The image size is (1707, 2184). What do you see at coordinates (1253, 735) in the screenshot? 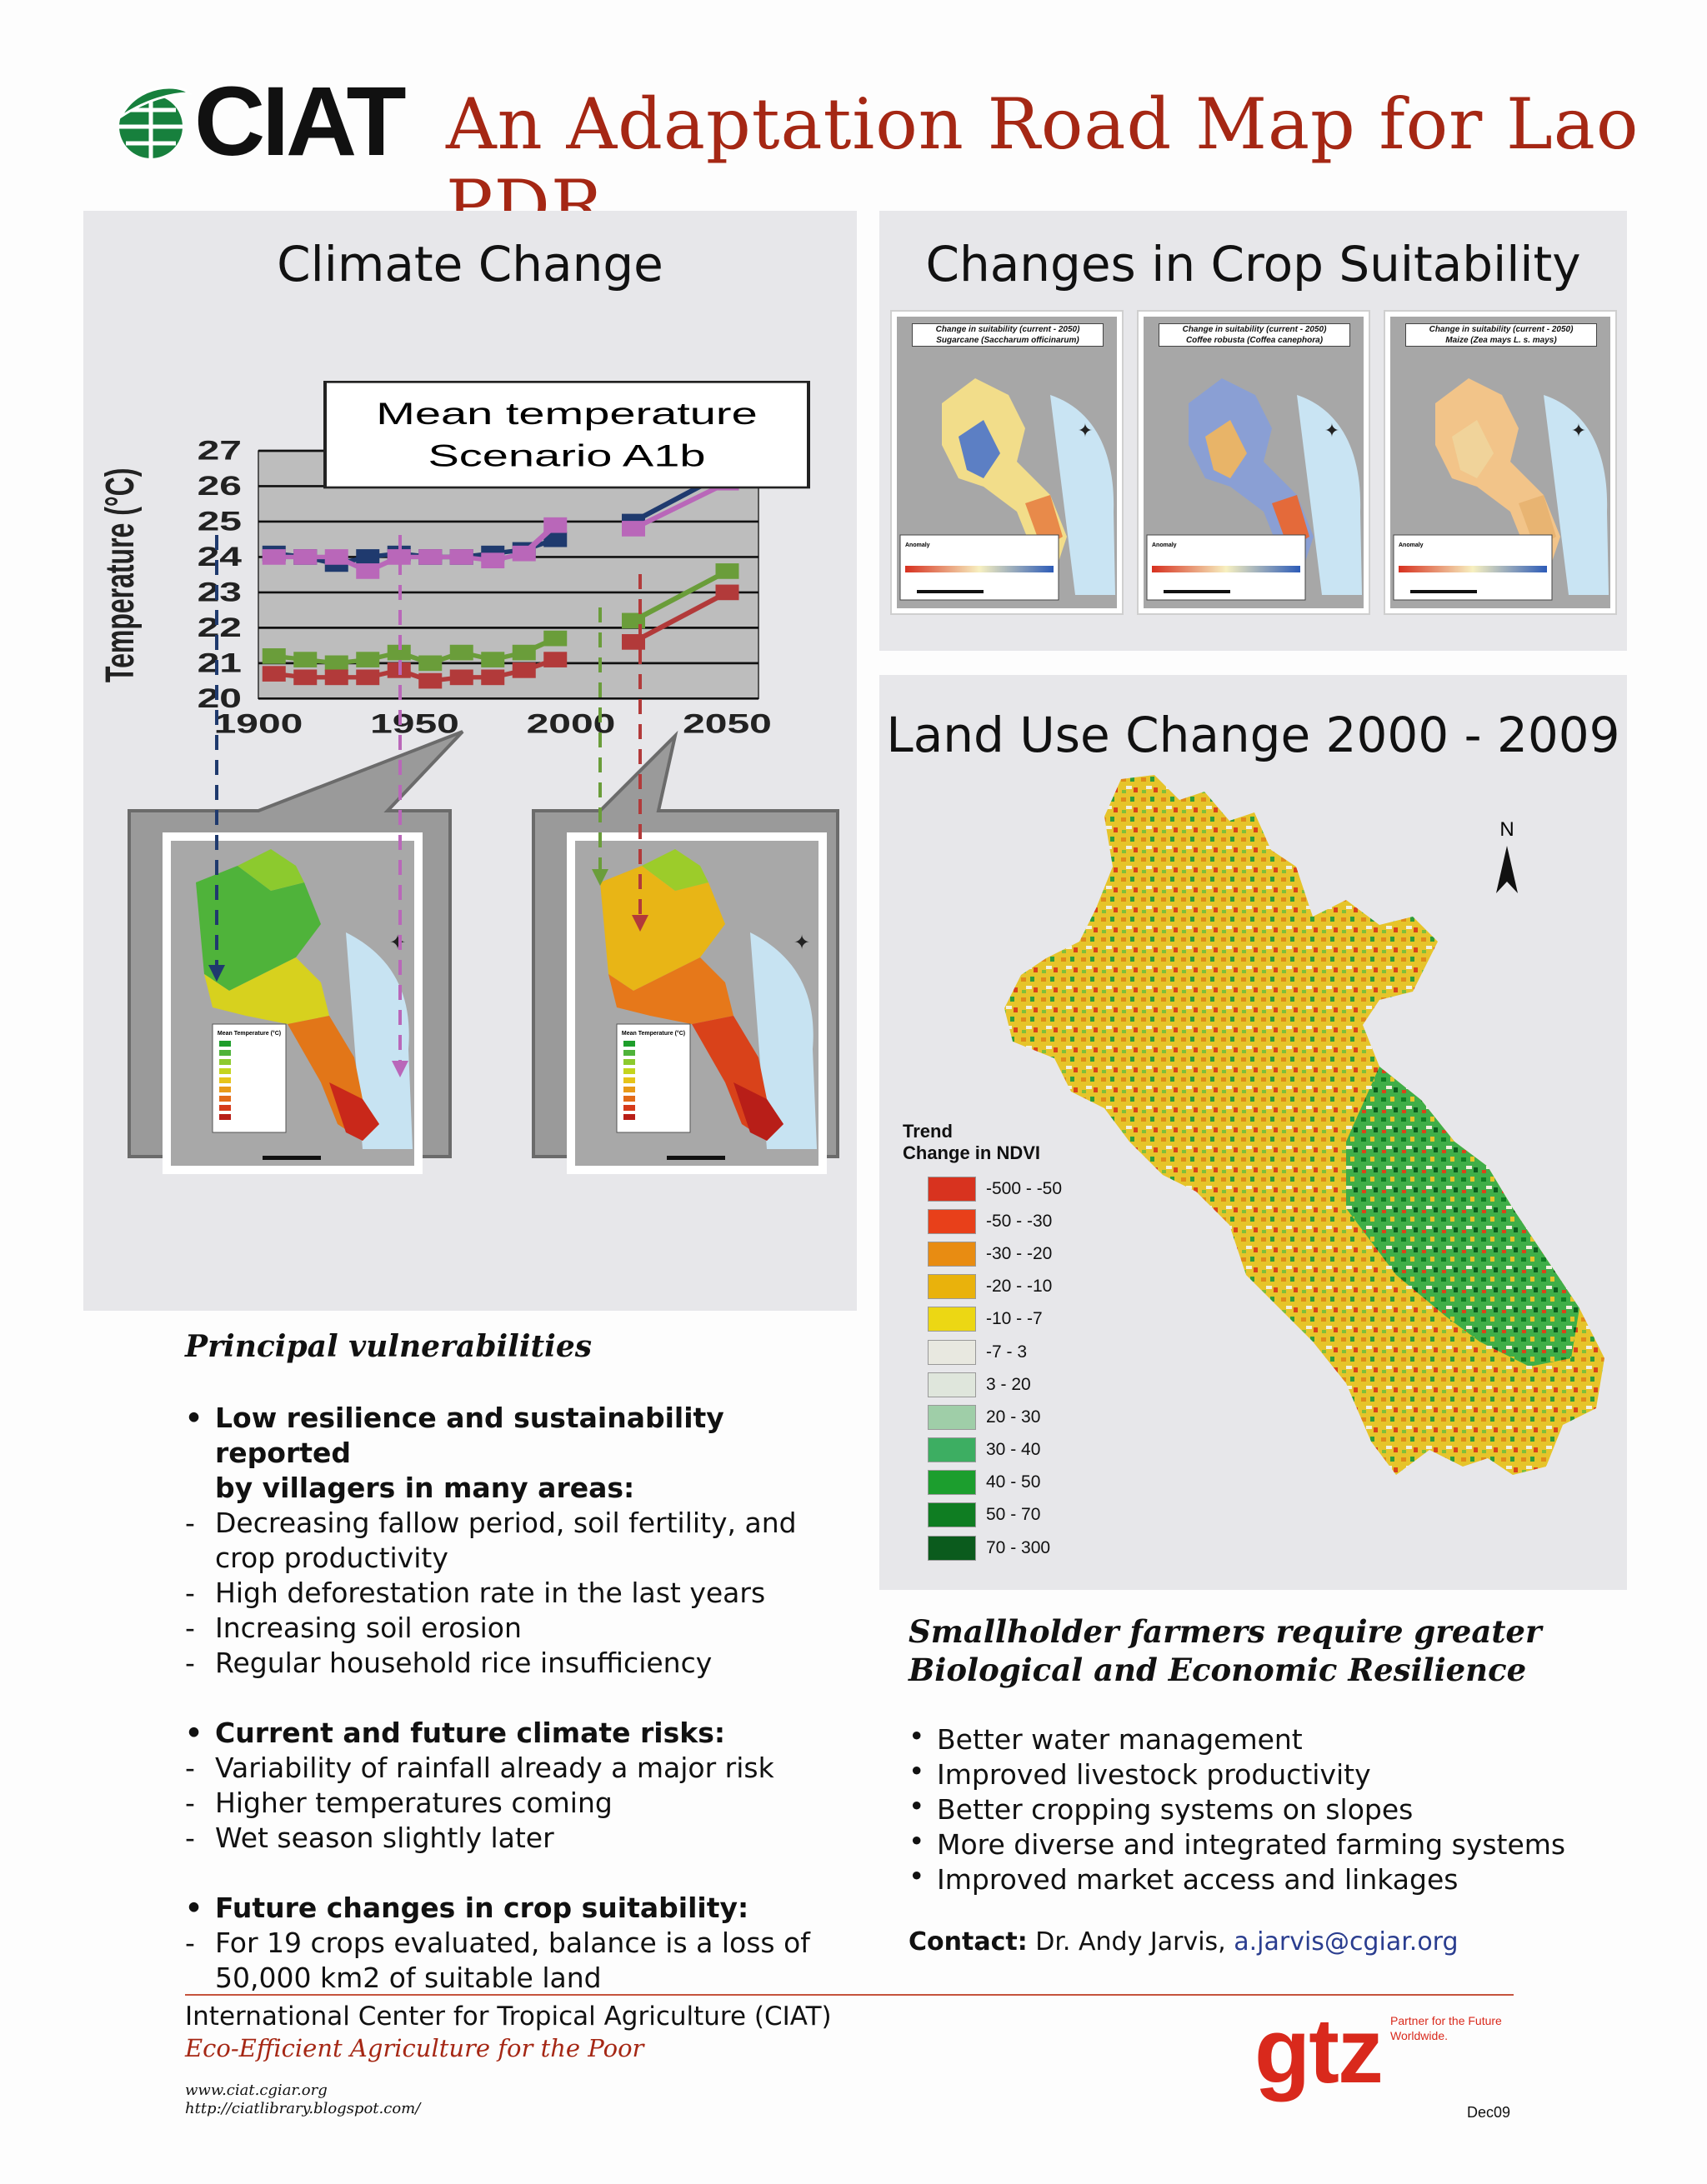
I see `land-use-title: Land Use Change 2000 - 2009` at bounding box center [1253, 735].